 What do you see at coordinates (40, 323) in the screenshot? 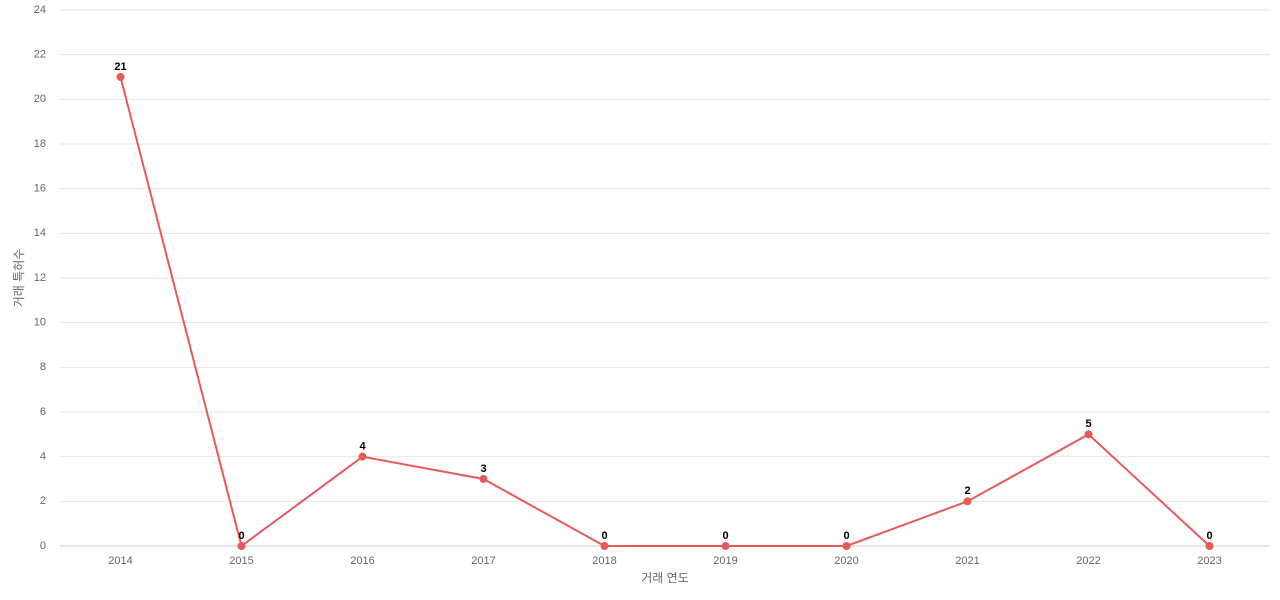
I see `y-tick-label: 10` at bounding box center [40, 323].